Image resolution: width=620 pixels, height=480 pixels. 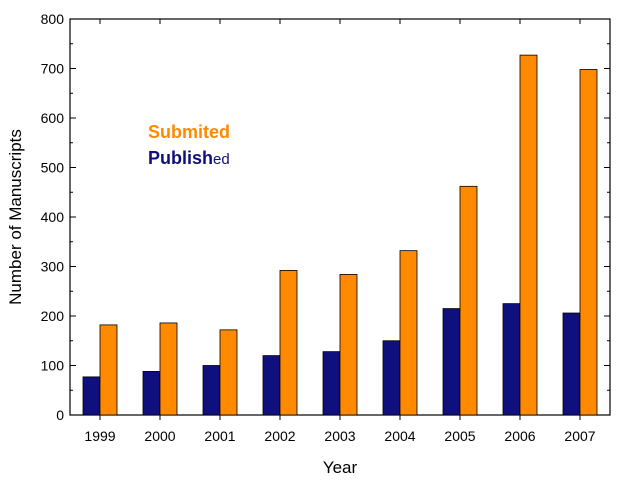 What do you see at coordinates (211, 390) in the screenshot?
I see `bar-published-2001` at bounding box center [211, 390].